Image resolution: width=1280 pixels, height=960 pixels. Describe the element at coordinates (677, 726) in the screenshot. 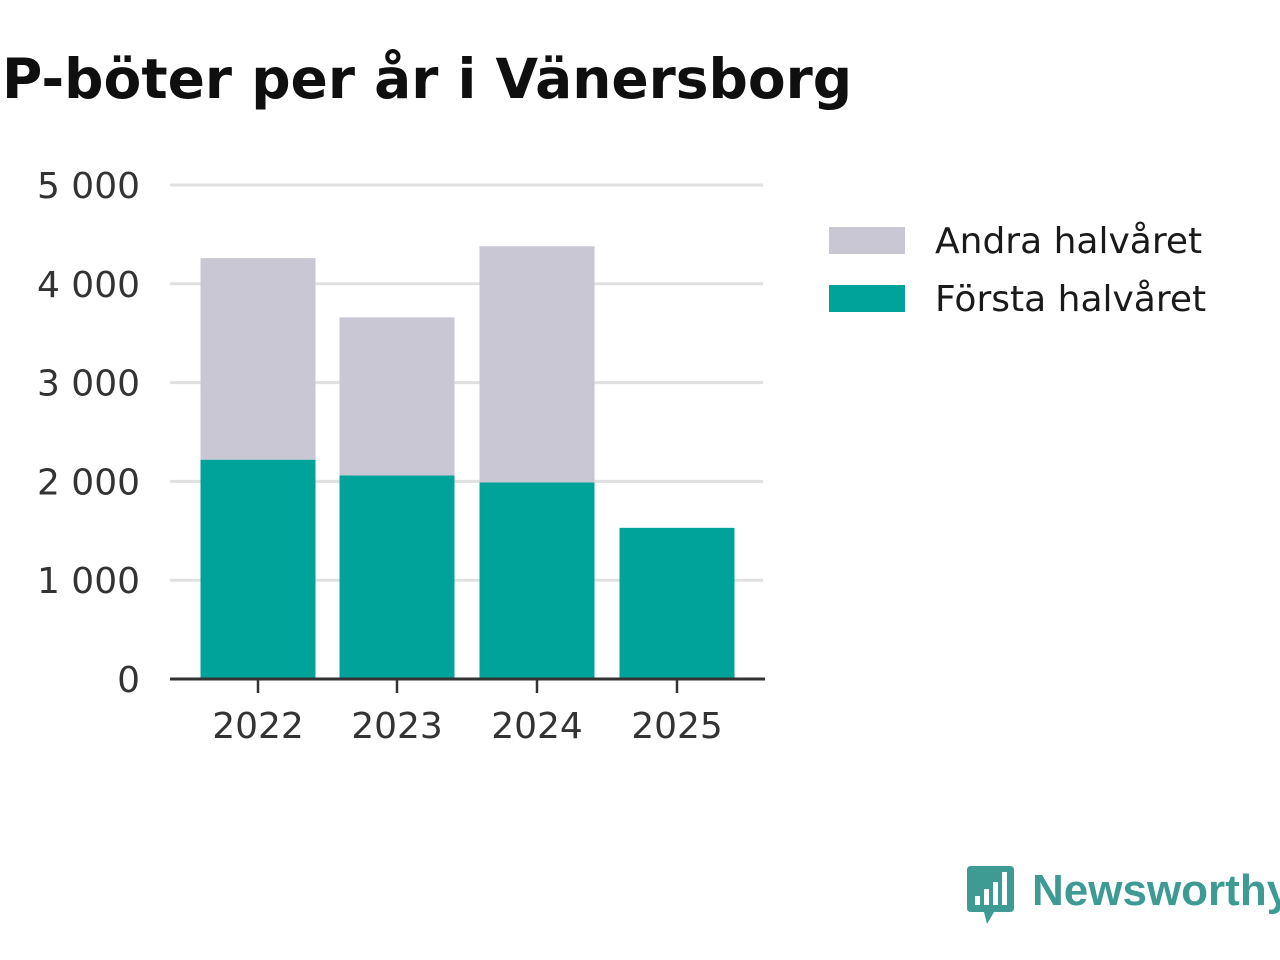

I see `x-tick-label: 2025` at that location.